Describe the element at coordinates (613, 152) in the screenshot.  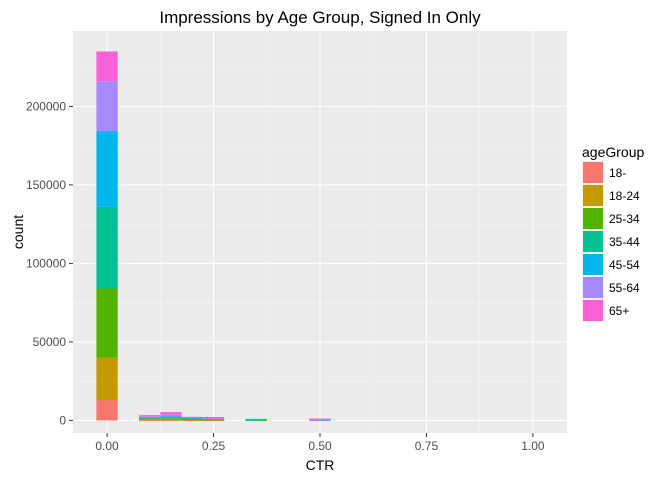
I see `legend-title: ageGroup` at that location.